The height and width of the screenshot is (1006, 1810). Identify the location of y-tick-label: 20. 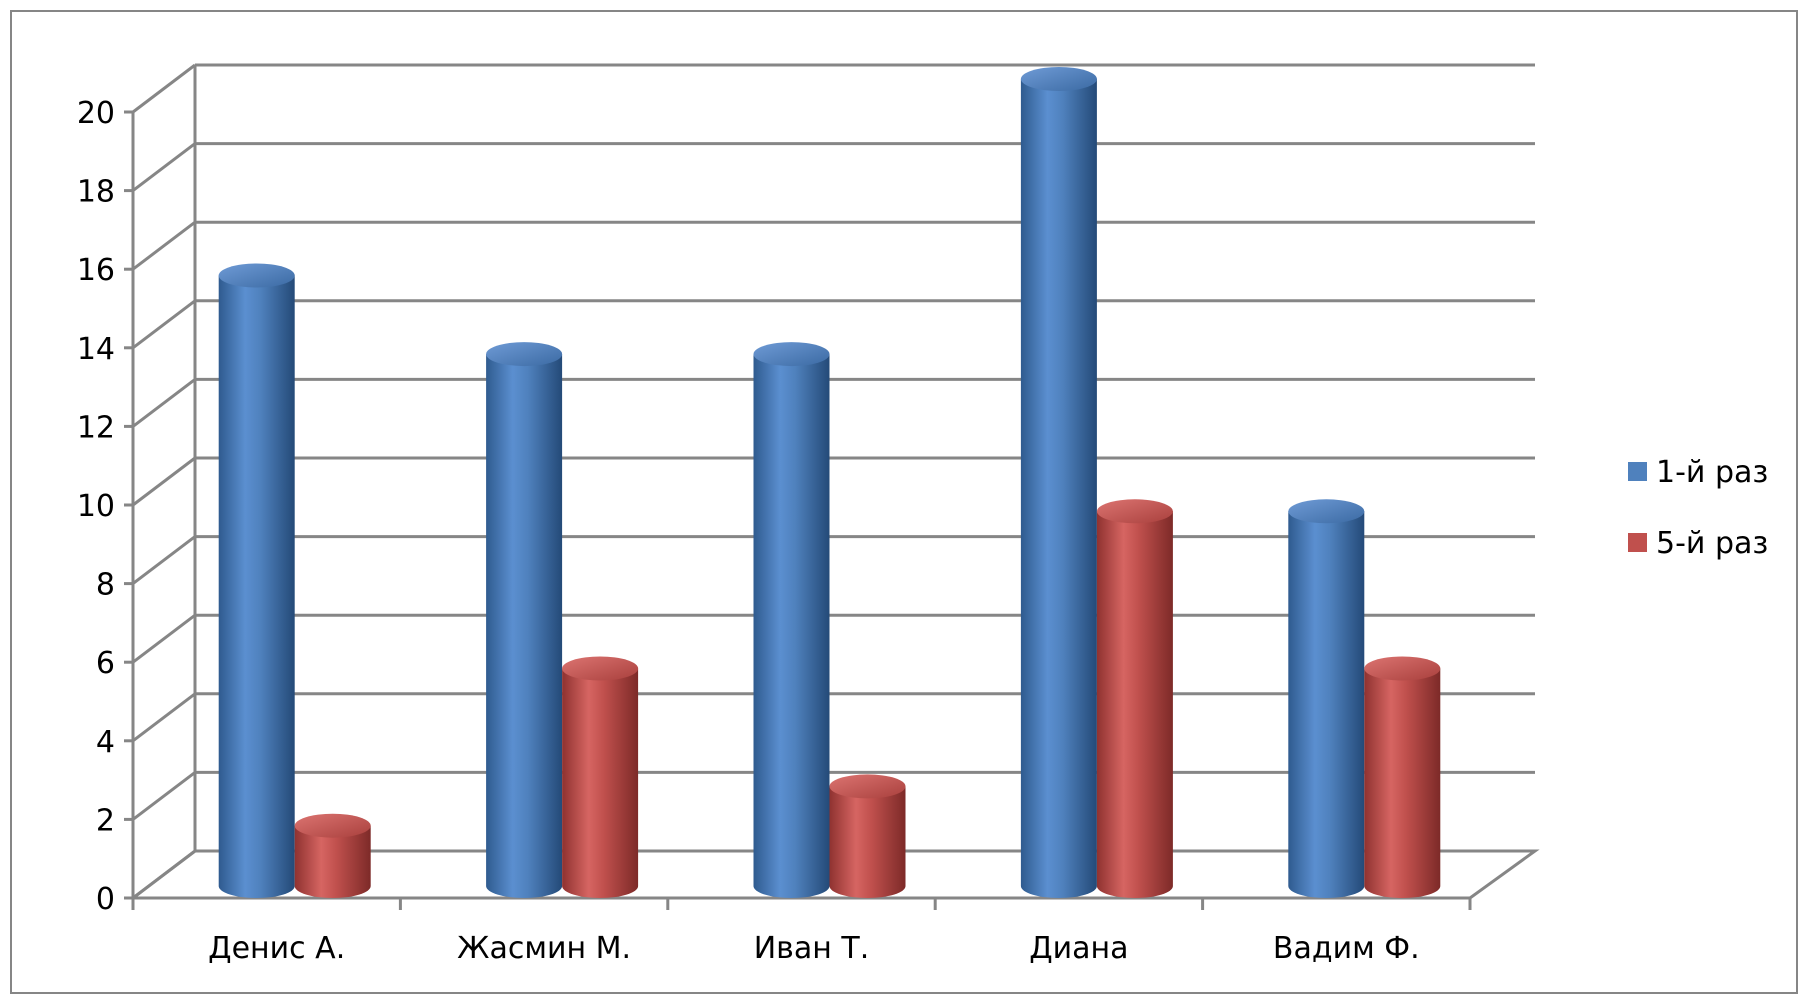
(96, 113).